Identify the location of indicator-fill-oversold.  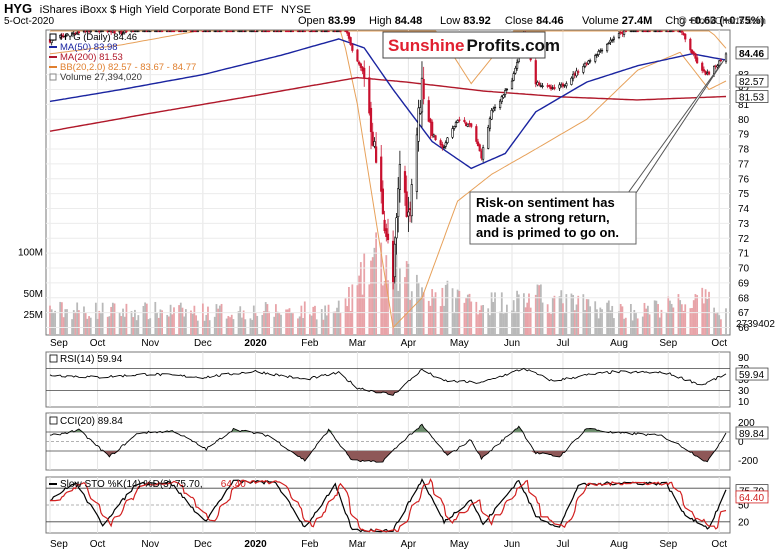
(388, 457).